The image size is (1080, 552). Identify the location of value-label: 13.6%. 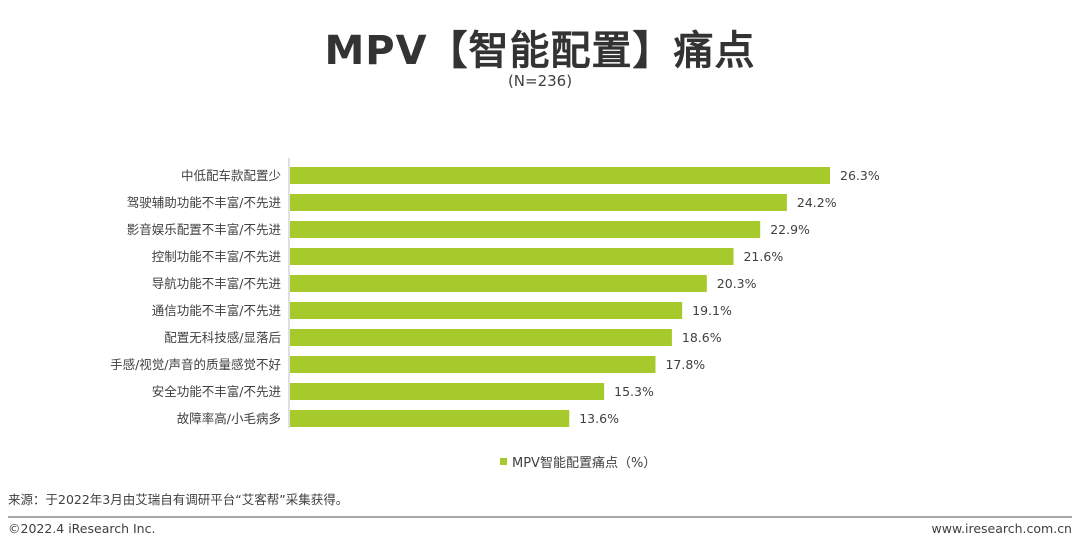
(599, 418).